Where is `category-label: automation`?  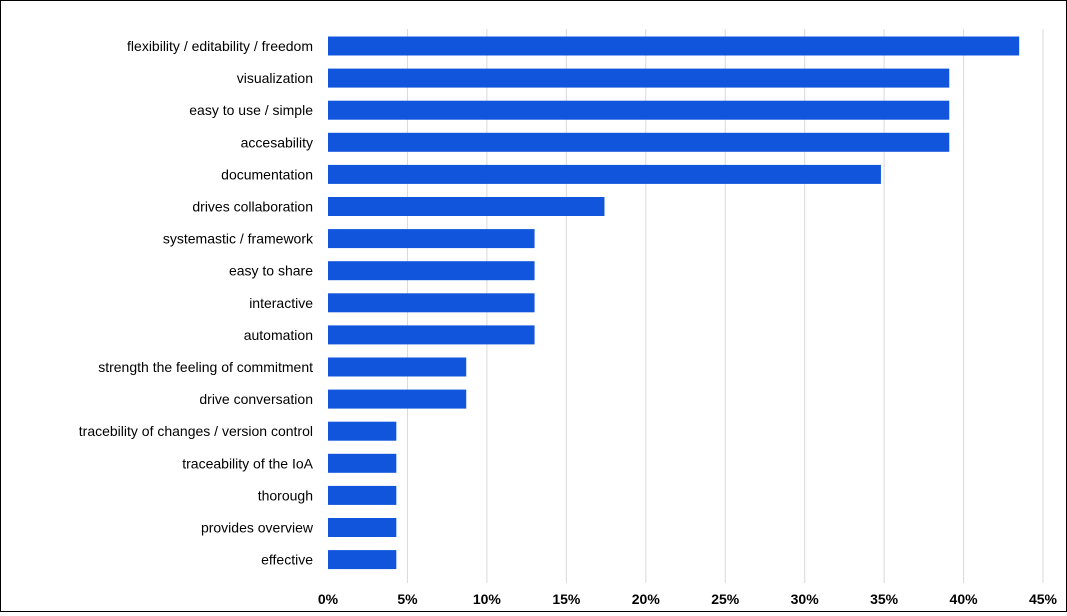 category-label: automation is located at coordinates (278, 335).